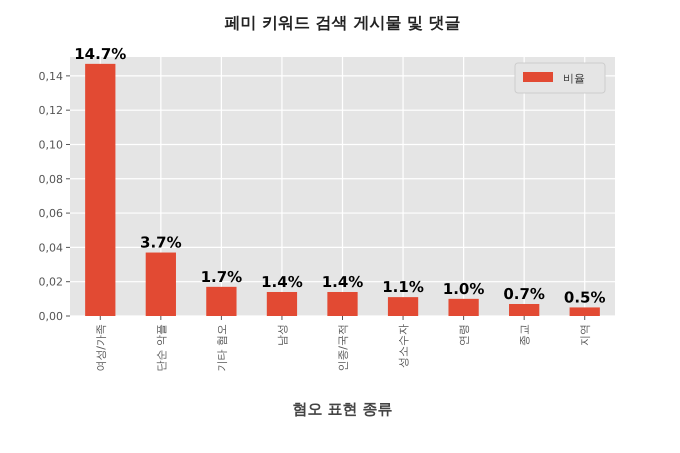 The image size is (680, 453). Describe the element at coordinates (342, 409) in the screenshot. I see `x-axis-title: 혐오 표현 종류` at that location.